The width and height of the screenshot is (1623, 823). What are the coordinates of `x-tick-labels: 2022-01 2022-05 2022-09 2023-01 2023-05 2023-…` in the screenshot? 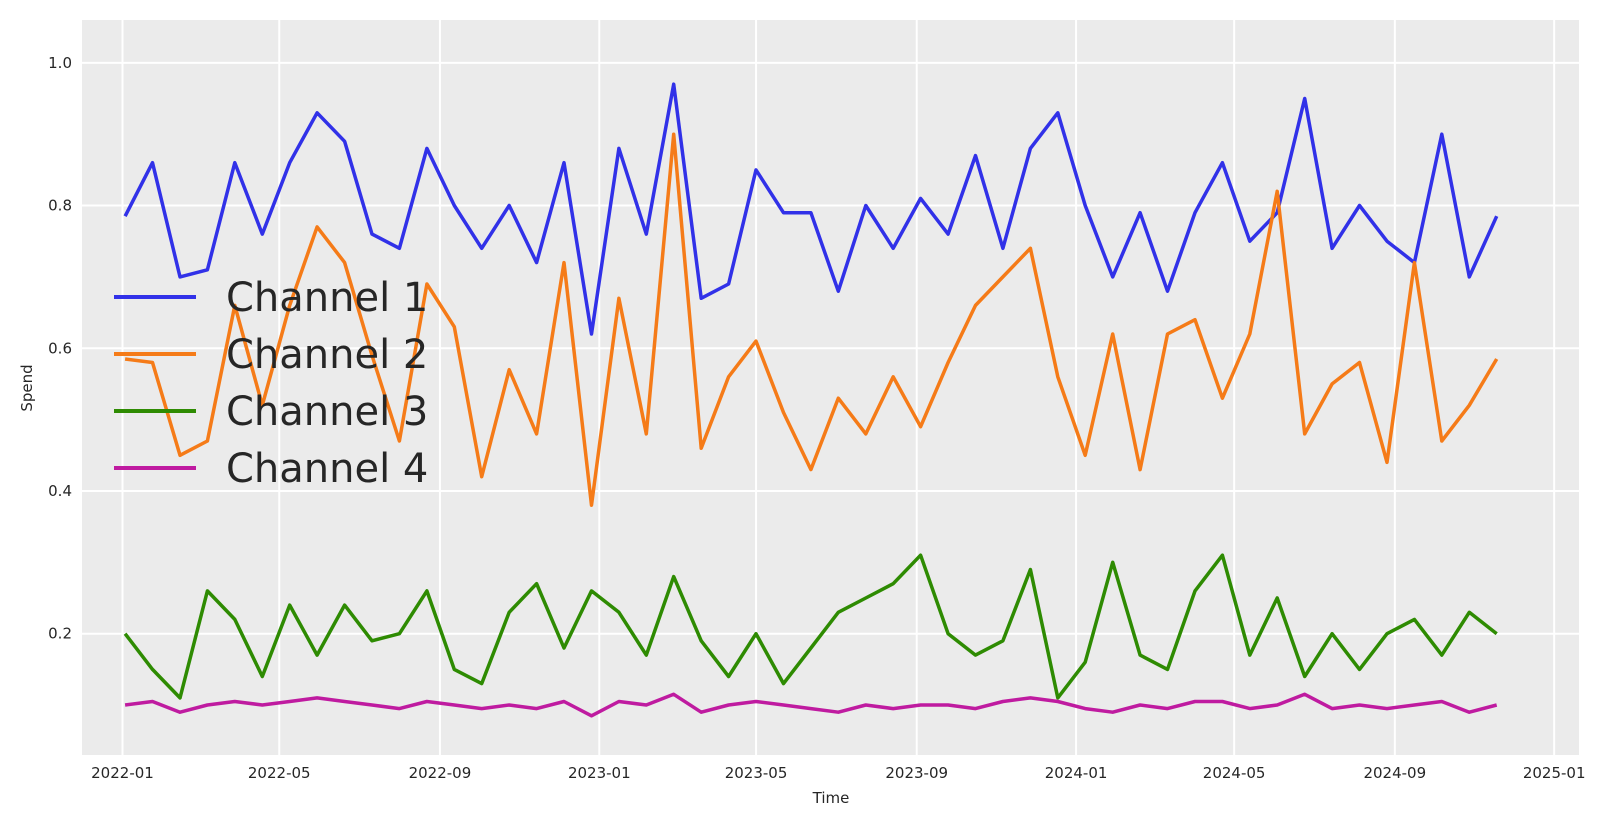 It's located at (838, 773).